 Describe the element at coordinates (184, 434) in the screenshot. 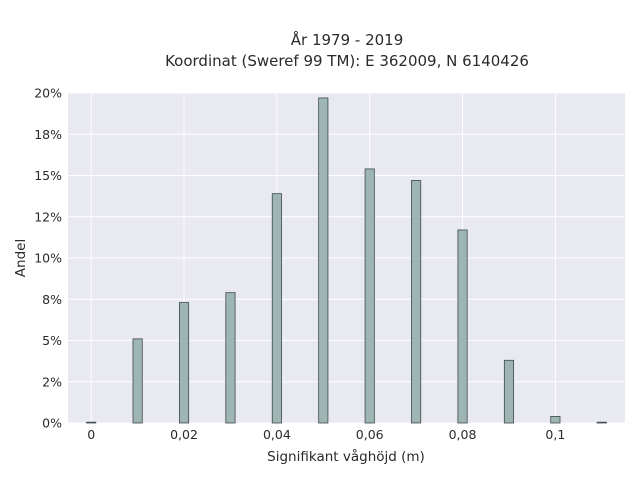

I see `x-tick-label: 0,02` at that location.